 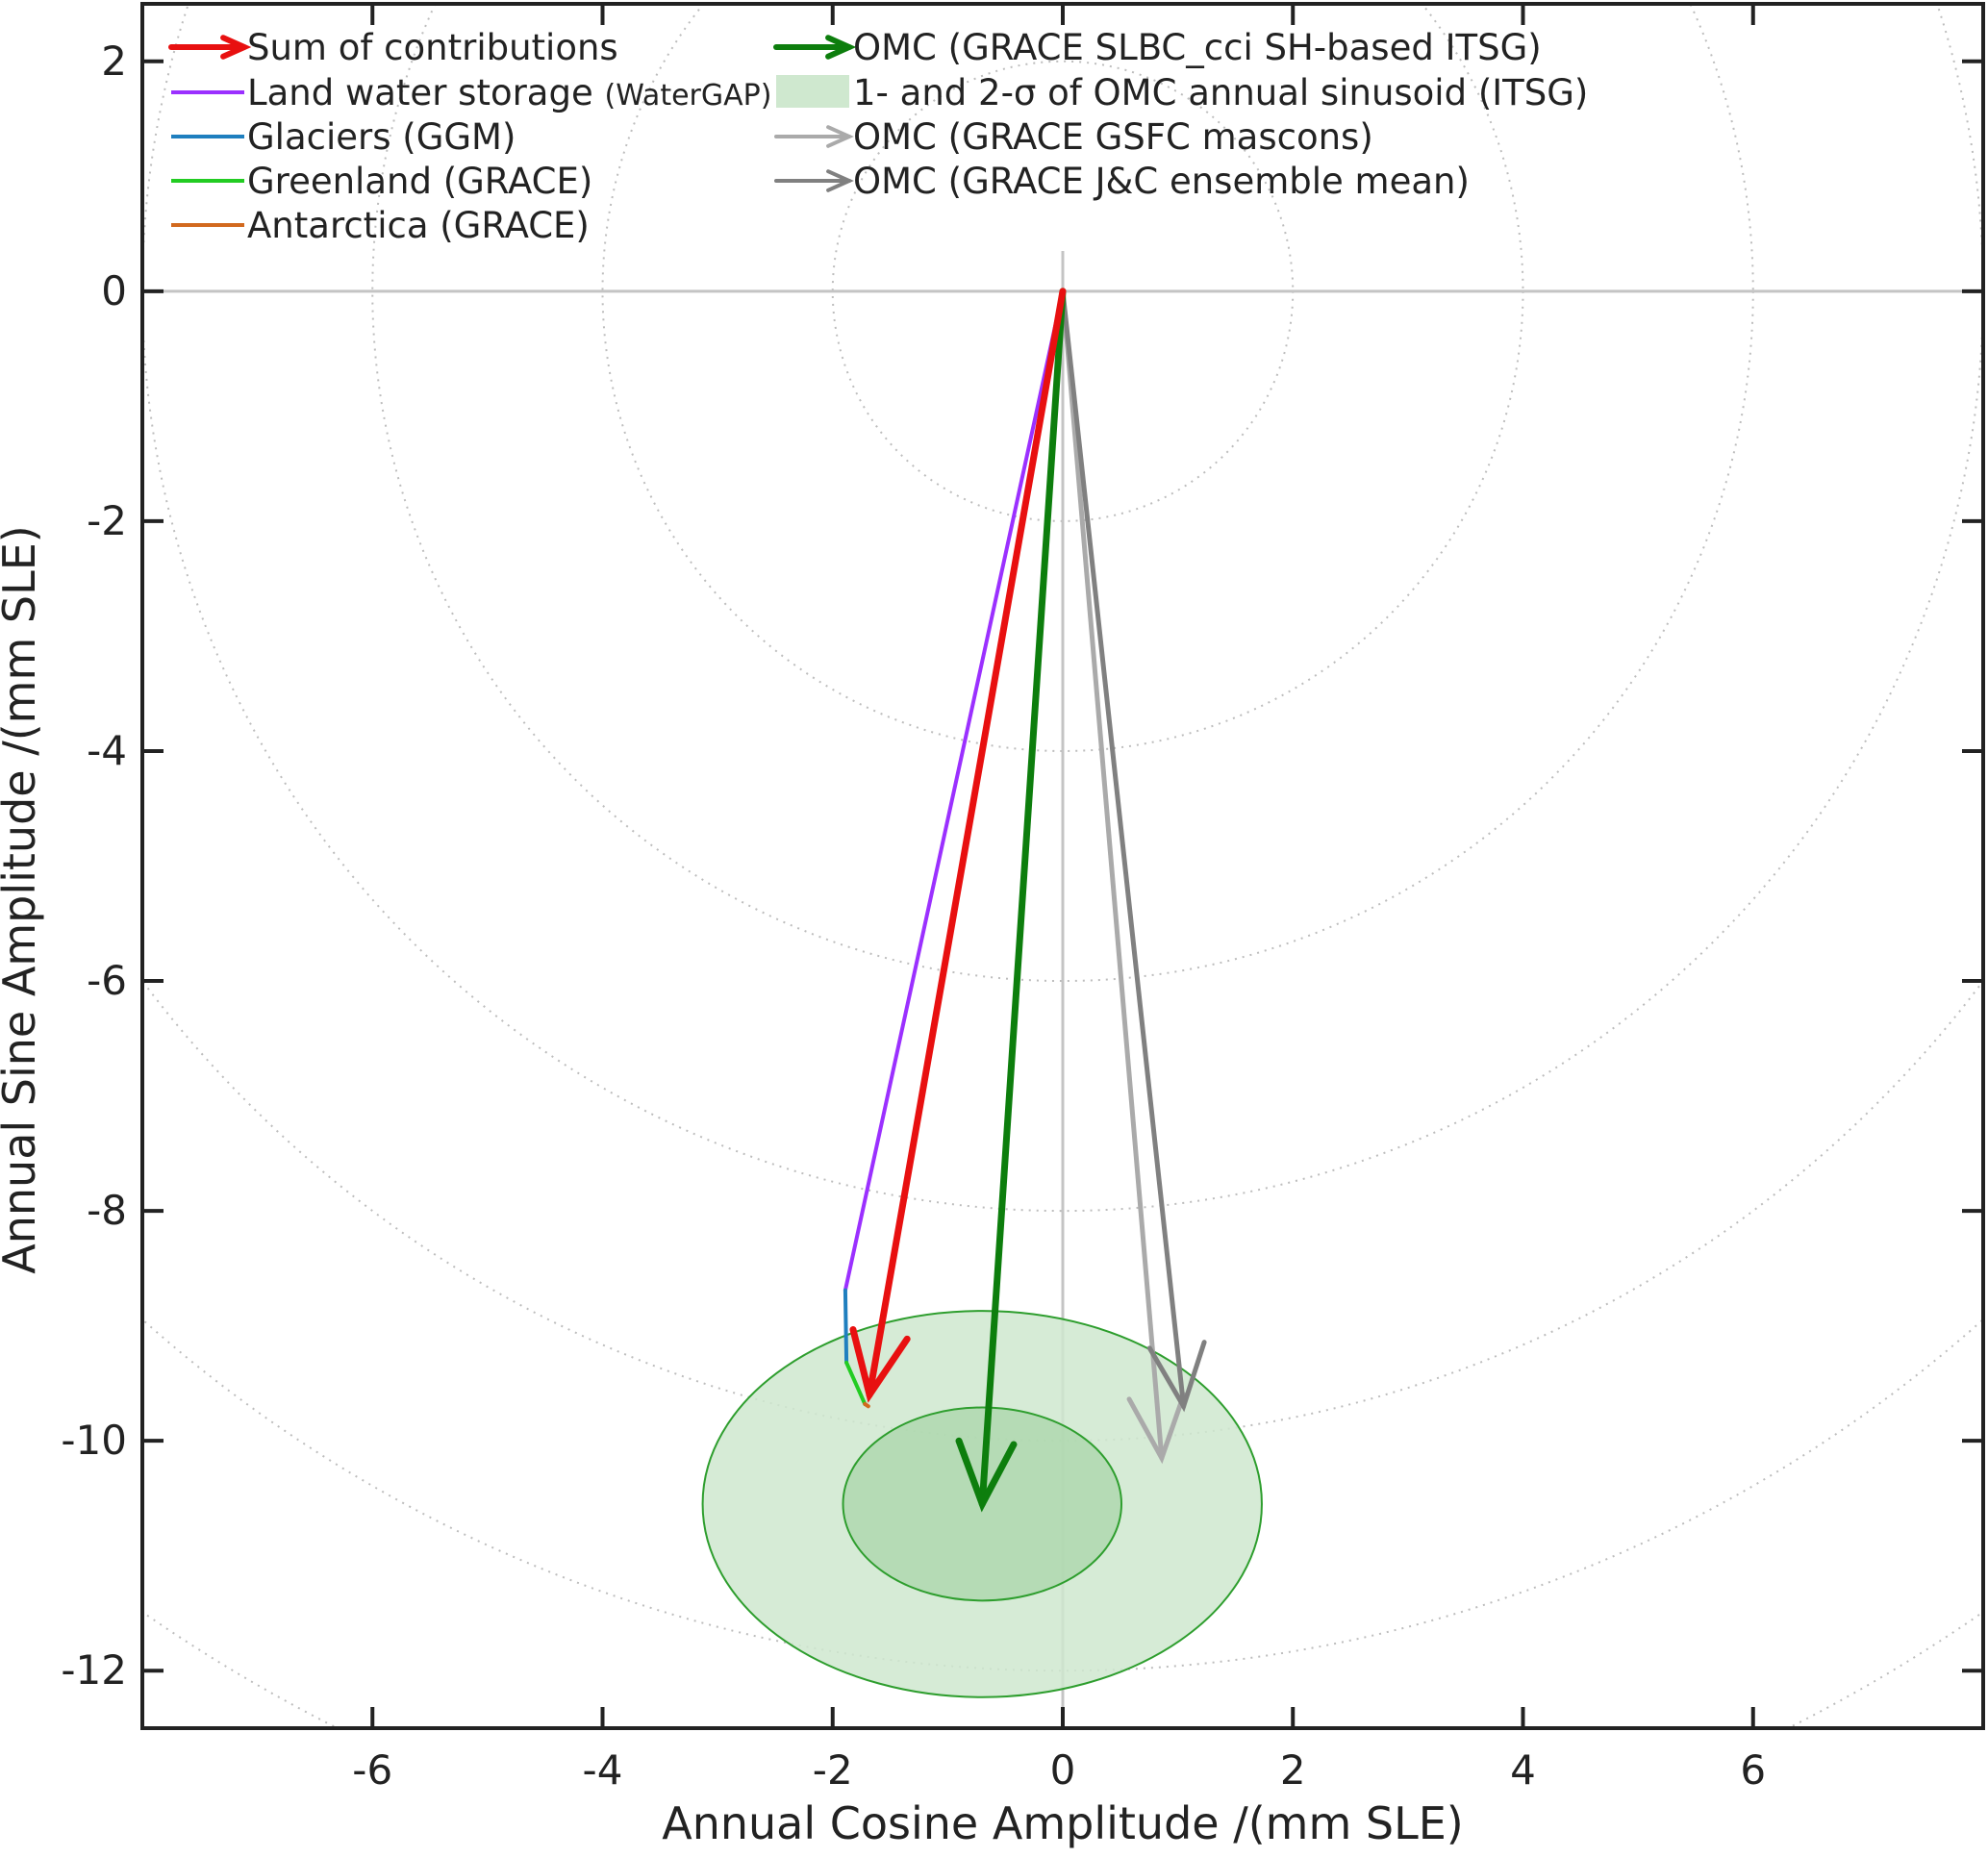 What do you see at coordinates (114, 61) in the screenshot?
I see `y-tick-label: 2` at bounding box center [114, 61].